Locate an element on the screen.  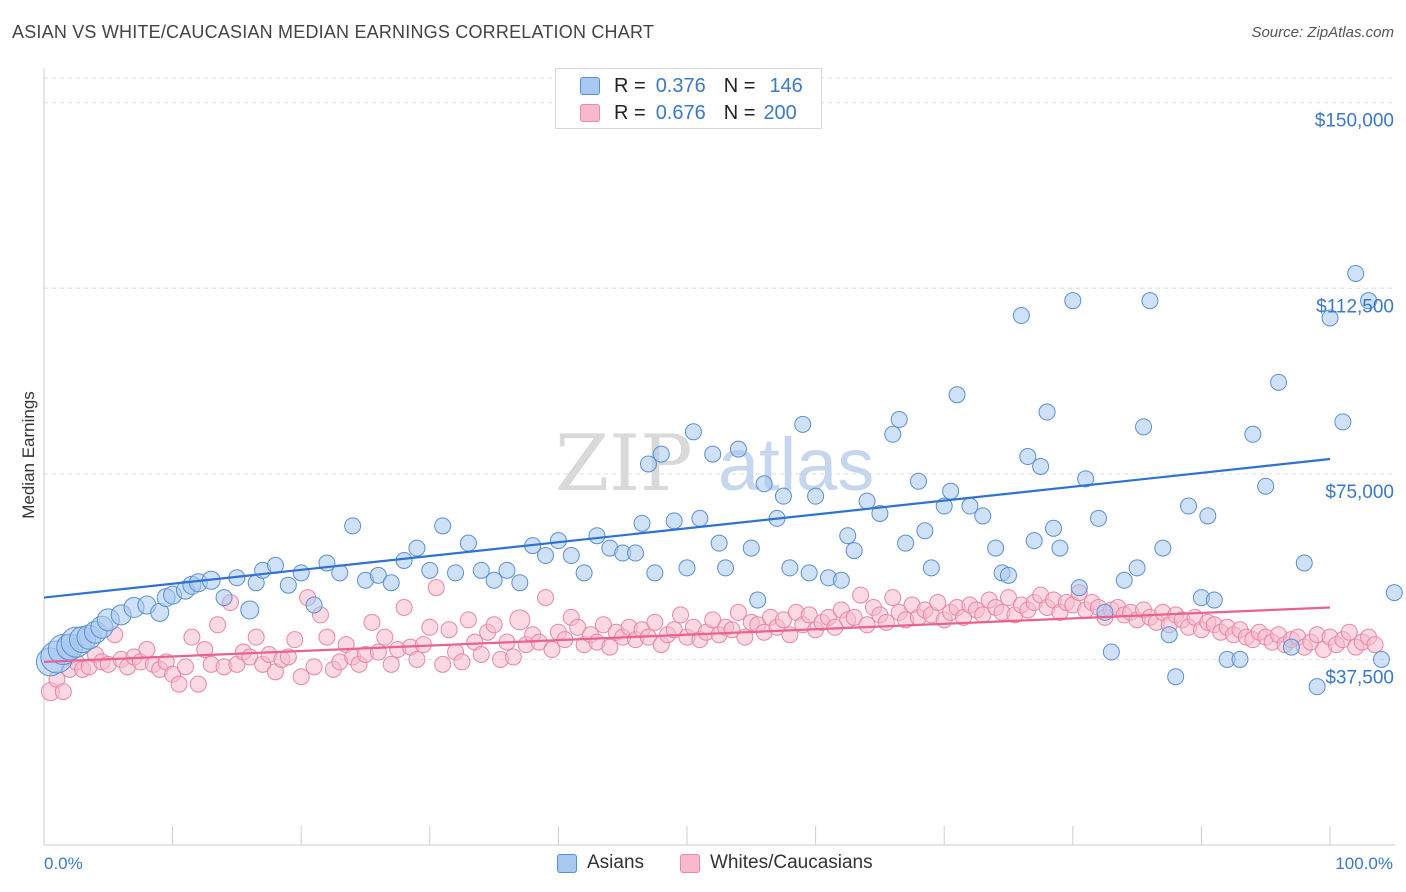
series-whites-points is located at coordinates (712, 640).